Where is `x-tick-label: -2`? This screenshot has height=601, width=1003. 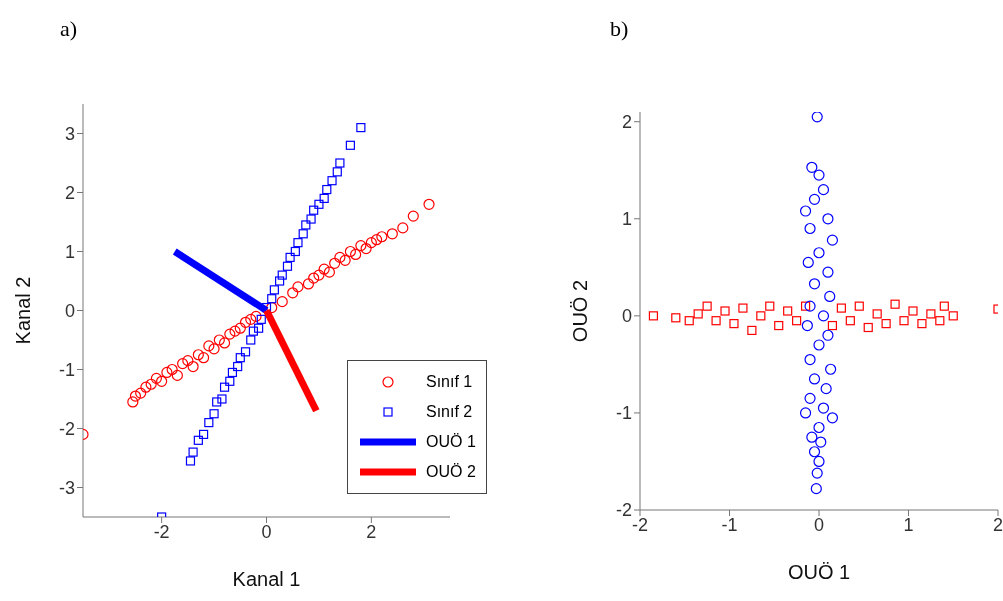 x-tick-label: -2 is located at coordinates (161, 531).